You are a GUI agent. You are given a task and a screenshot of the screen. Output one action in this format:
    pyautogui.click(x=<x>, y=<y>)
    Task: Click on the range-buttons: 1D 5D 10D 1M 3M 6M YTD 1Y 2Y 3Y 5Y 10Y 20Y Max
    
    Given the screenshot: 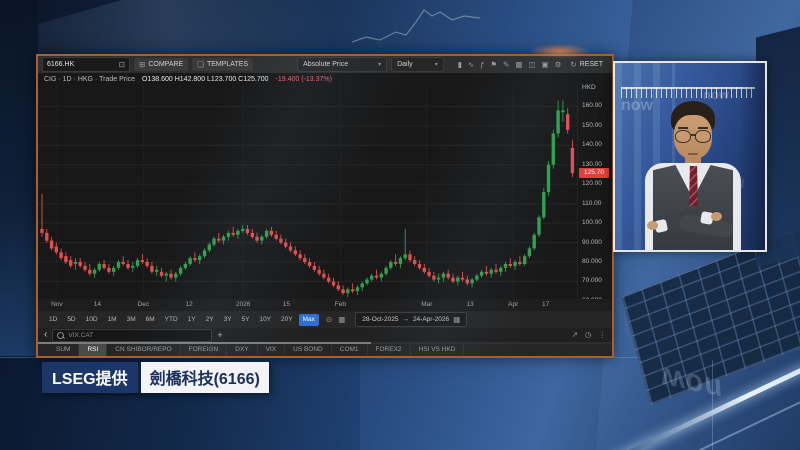 What is the action you would take?
    pyautogui.click(x=182, y=319)
    